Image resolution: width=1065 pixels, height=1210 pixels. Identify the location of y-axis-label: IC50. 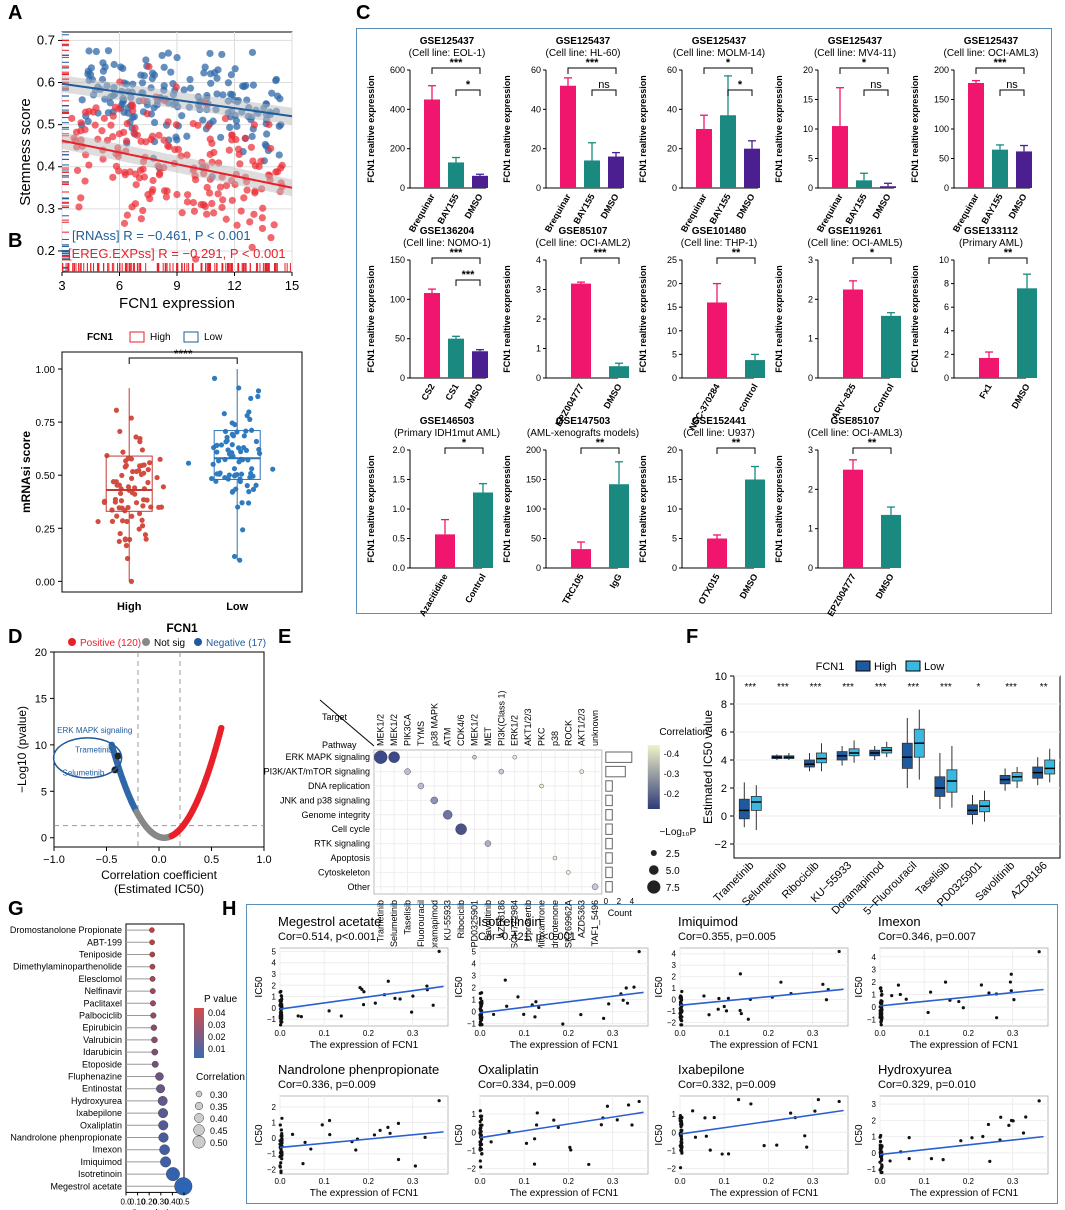
(859, 987).